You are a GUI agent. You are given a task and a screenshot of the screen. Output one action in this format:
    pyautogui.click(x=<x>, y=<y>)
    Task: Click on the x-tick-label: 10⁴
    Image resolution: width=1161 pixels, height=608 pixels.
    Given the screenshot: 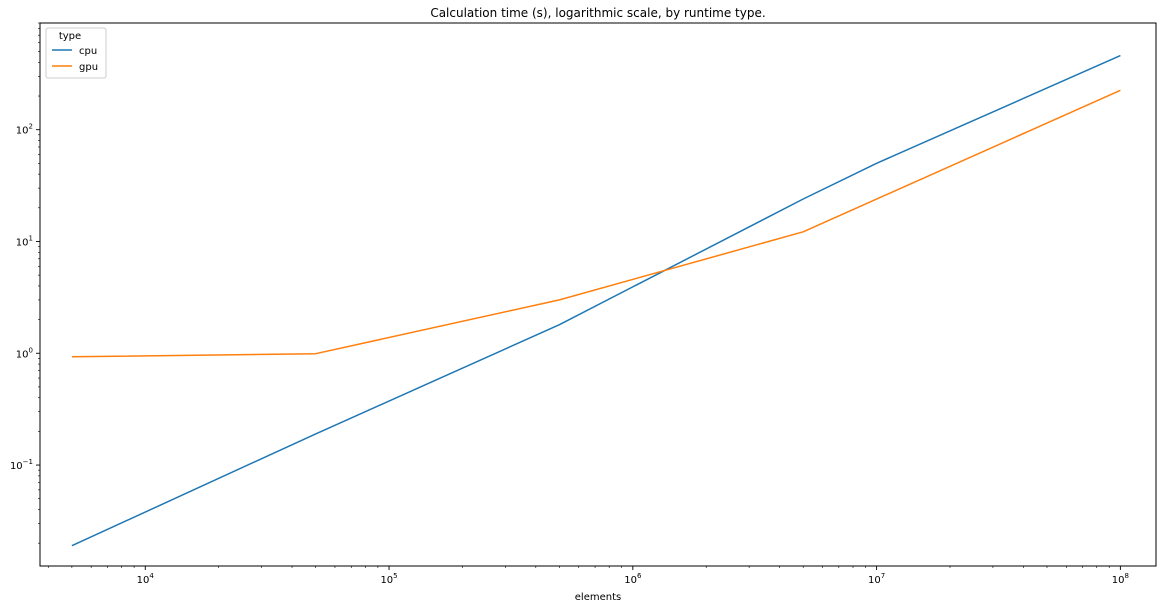 What is the action you would take?
    pyautogui.click(x=146, y=579)
    